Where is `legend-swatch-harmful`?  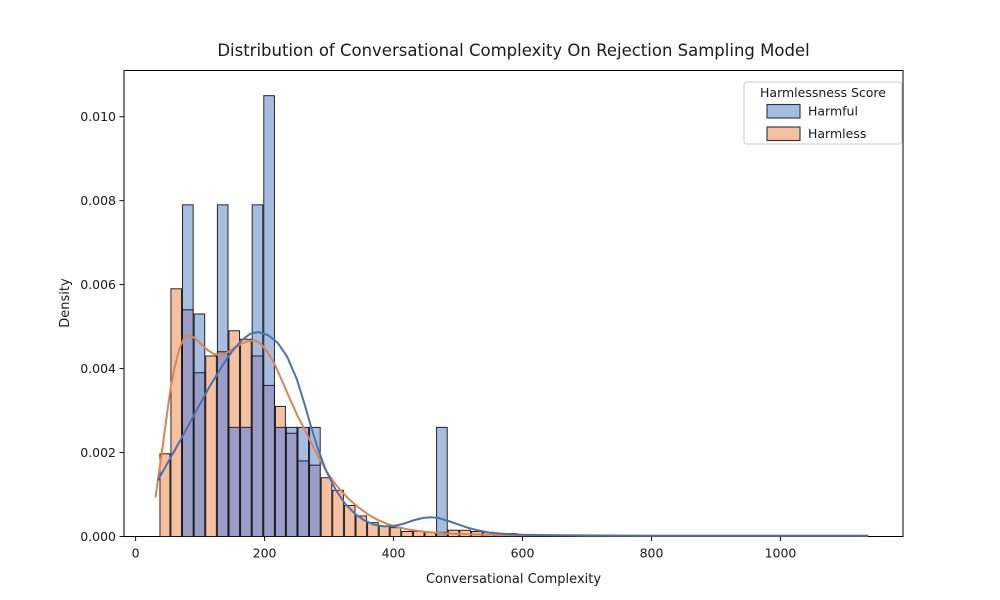
legend-swatch-harmful is located at coordinates (783, 111).